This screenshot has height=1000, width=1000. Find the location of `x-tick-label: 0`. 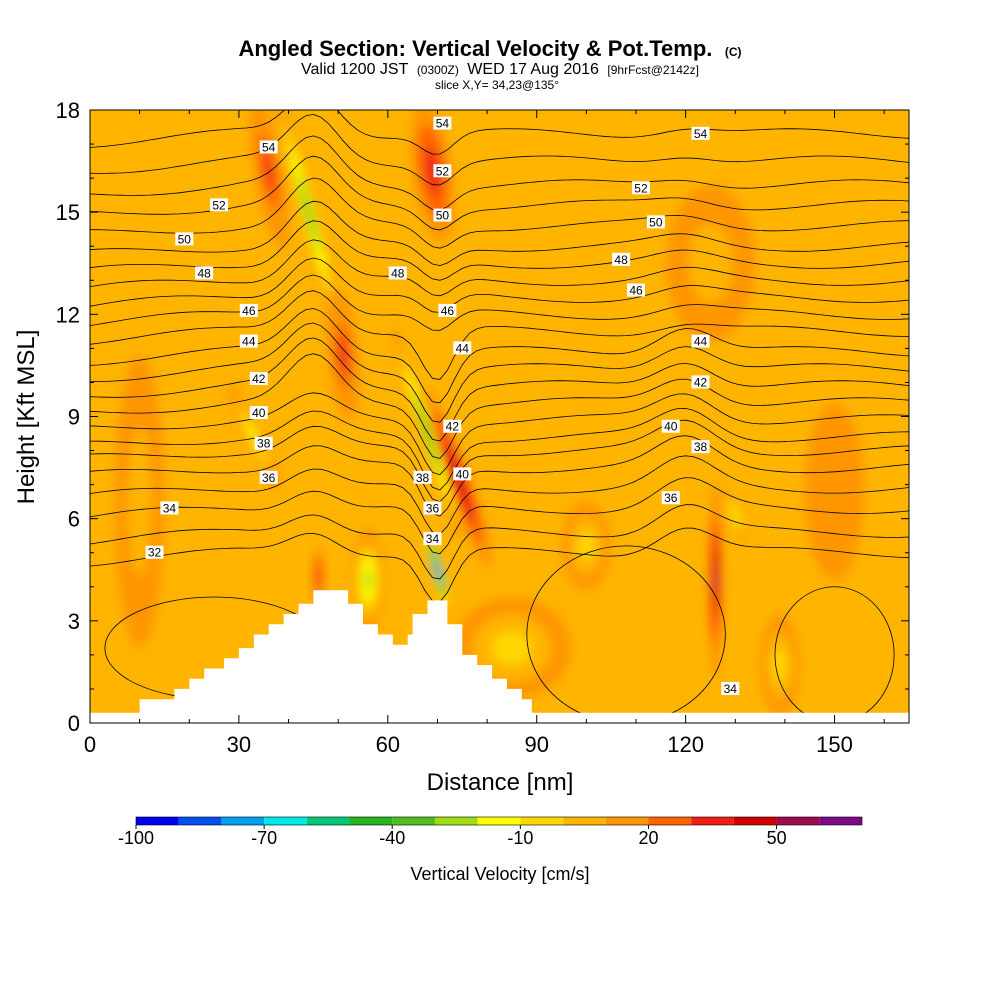

x-tick-label: 0 is located at coordinates (90, 744).